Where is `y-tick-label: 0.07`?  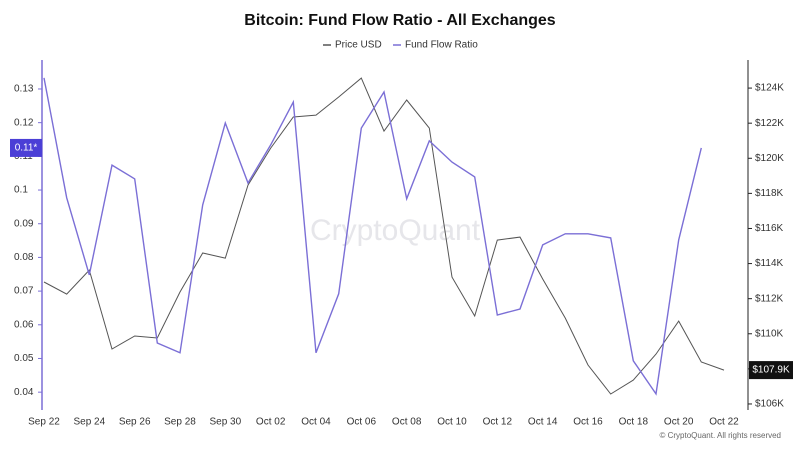 y-tick-label: 0.07 is located at coordinates (24, 291).